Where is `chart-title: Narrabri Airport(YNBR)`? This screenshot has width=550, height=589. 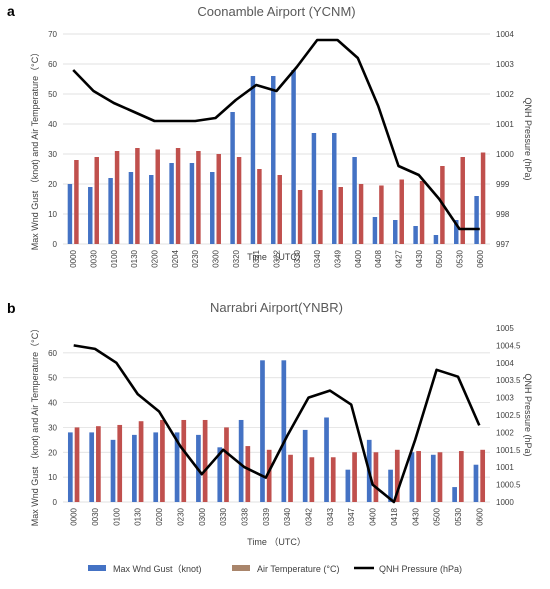 chart-title: Narrabri Airport(YNBR) is located at coordinates (276, 307).